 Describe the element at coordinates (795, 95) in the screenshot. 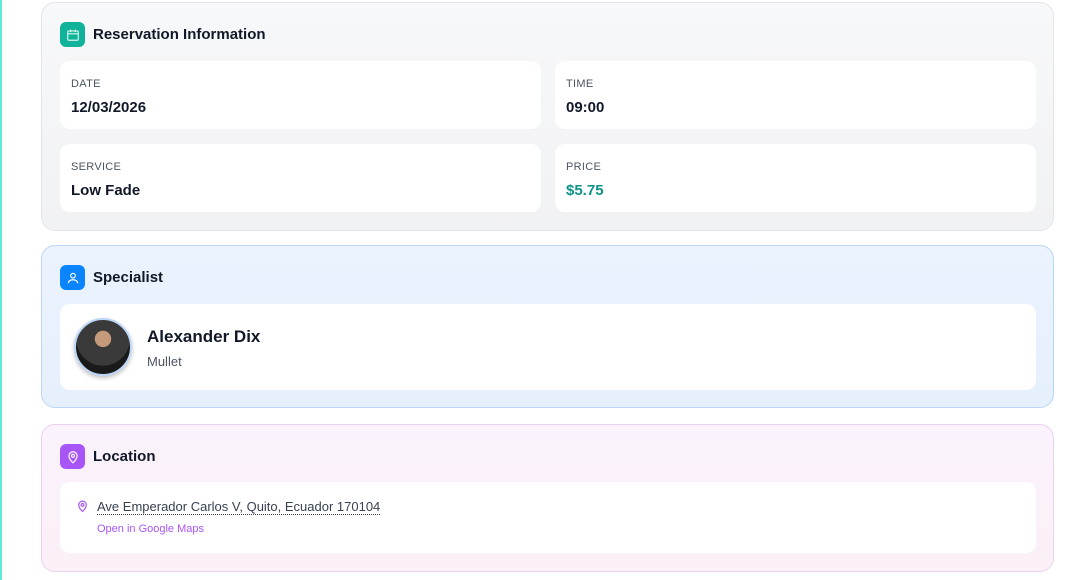

I see `time-field: TIME 09:00` at that location.